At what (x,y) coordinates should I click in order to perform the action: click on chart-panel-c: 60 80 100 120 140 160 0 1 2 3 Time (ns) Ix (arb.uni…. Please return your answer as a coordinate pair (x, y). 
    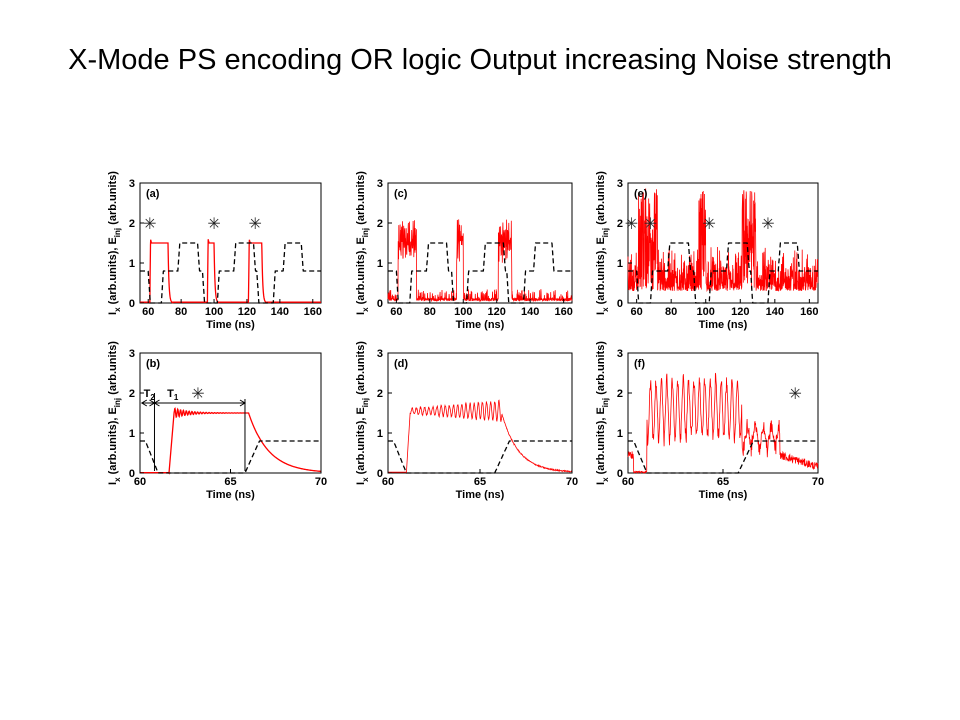
    Looking at the image, I should click on (464, 251).